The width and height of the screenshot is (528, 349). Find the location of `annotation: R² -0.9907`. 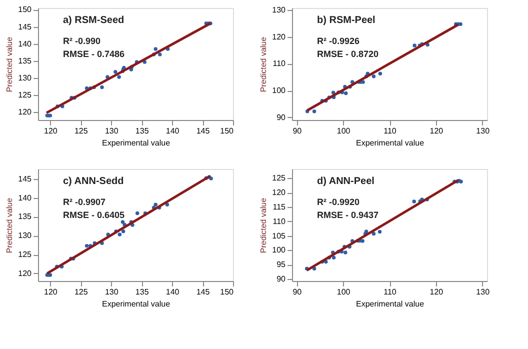

annotation: R² -0.9907 is located at coordinates (84, 202).